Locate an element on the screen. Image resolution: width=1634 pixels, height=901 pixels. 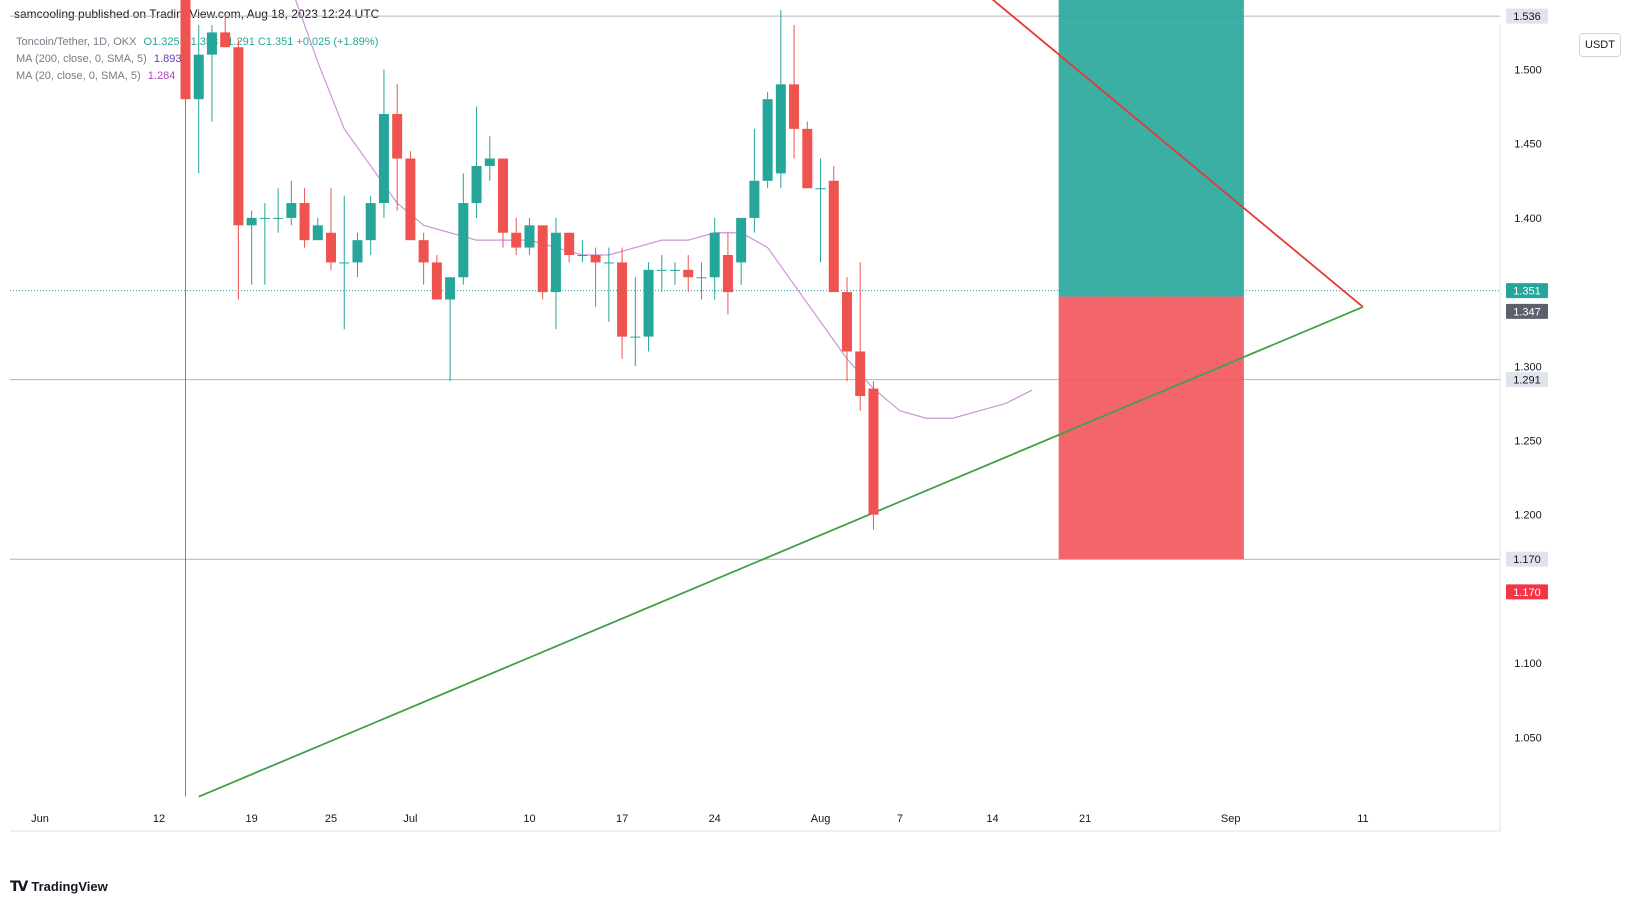
x-tick-label: Jun is located at coordinates (40, 819).